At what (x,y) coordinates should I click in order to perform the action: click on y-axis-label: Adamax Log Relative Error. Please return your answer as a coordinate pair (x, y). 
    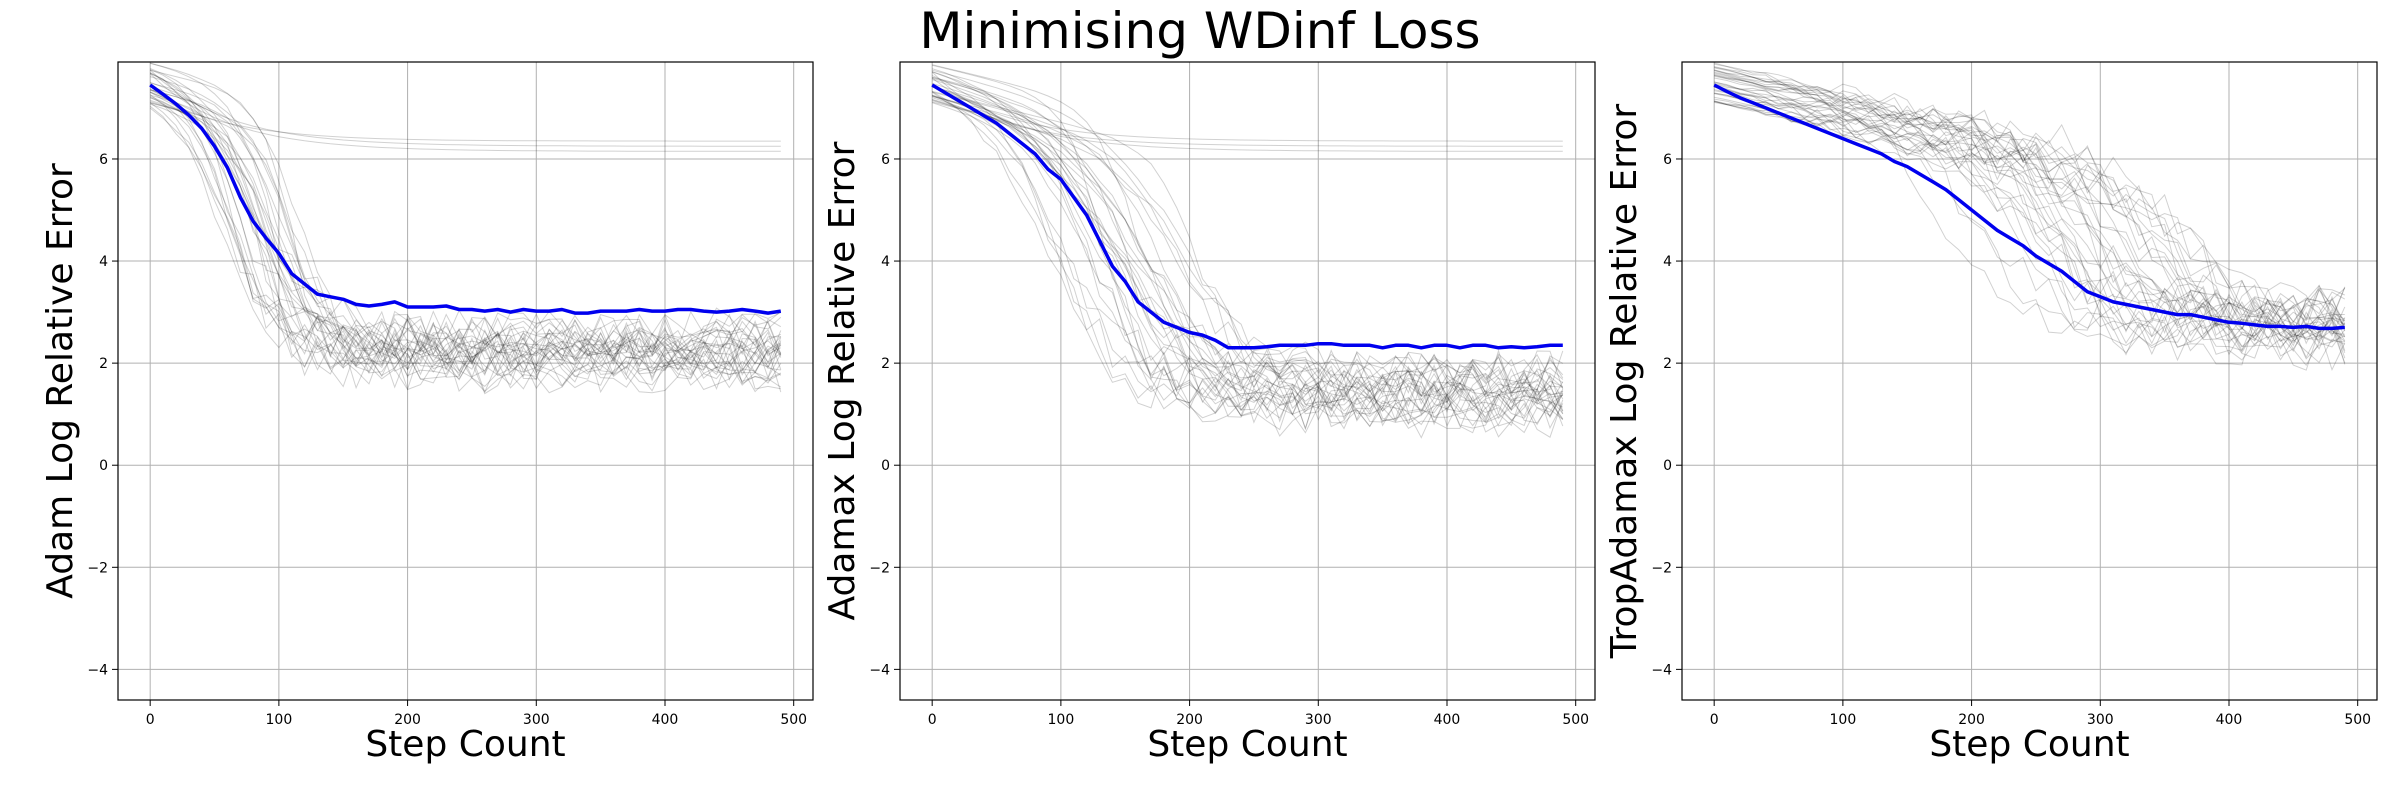
    Looking at the image, I should click on (842, 380).